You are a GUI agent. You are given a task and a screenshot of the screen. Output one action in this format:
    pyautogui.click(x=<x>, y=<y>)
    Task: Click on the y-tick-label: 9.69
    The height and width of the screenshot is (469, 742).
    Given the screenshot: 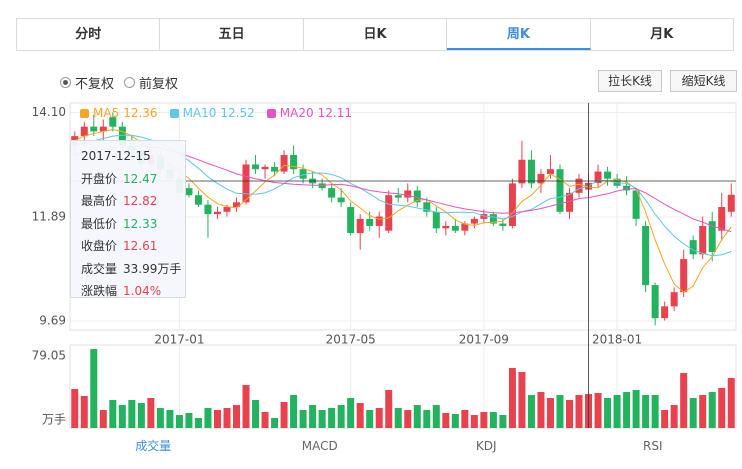 What is the action you would take?
    pyautogui.click(x=52, y=321)
    